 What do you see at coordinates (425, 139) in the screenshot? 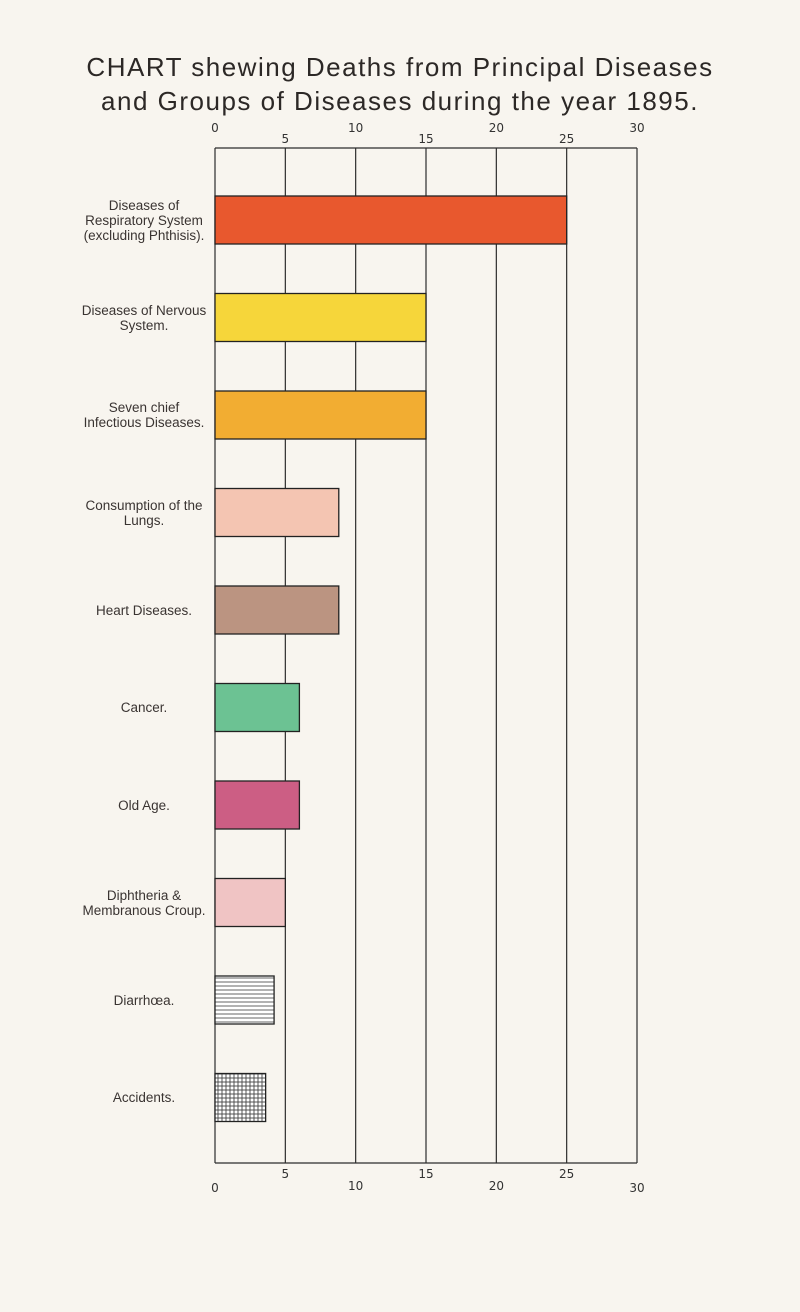
I see `top-tick-label: 15` at bounding box center [425, 139].